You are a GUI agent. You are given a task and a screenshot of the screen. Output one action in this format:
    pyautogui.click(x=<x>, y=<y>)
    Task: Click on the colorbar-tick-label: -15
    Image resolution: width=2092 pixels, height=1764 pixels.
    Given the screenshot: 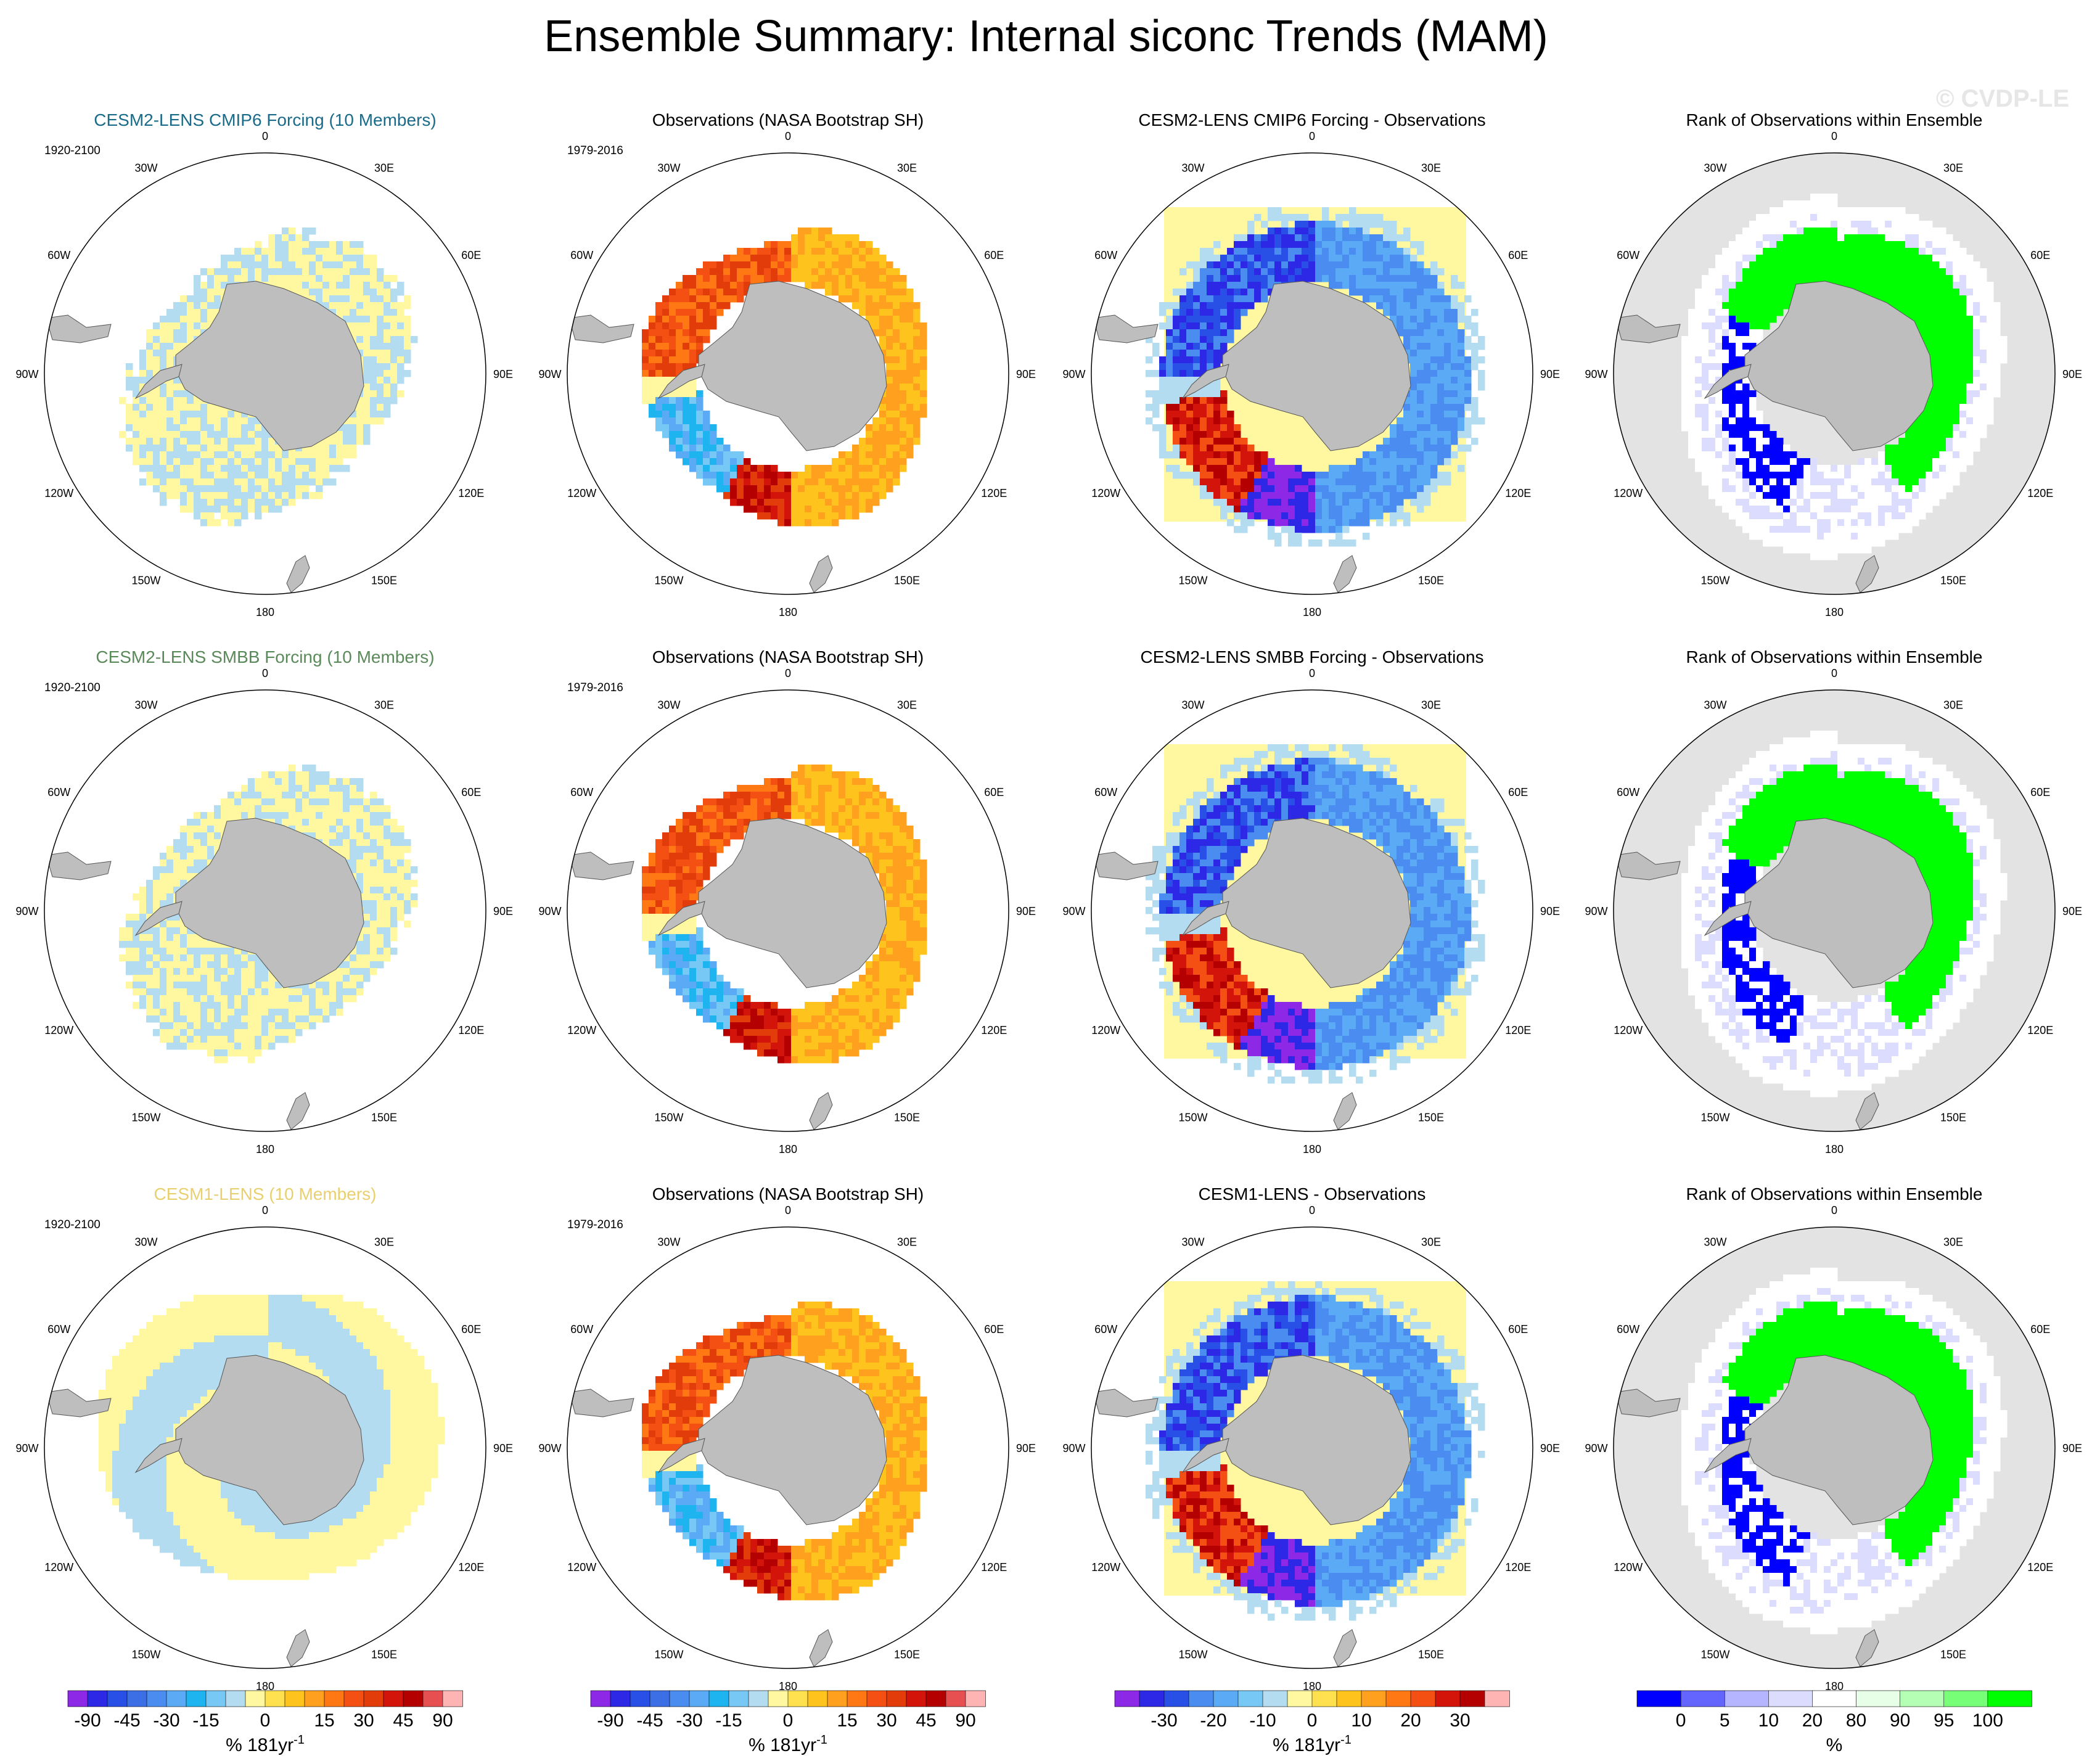 What is the action you would take?
    pyautogui.click(x=729, y=1720)
    